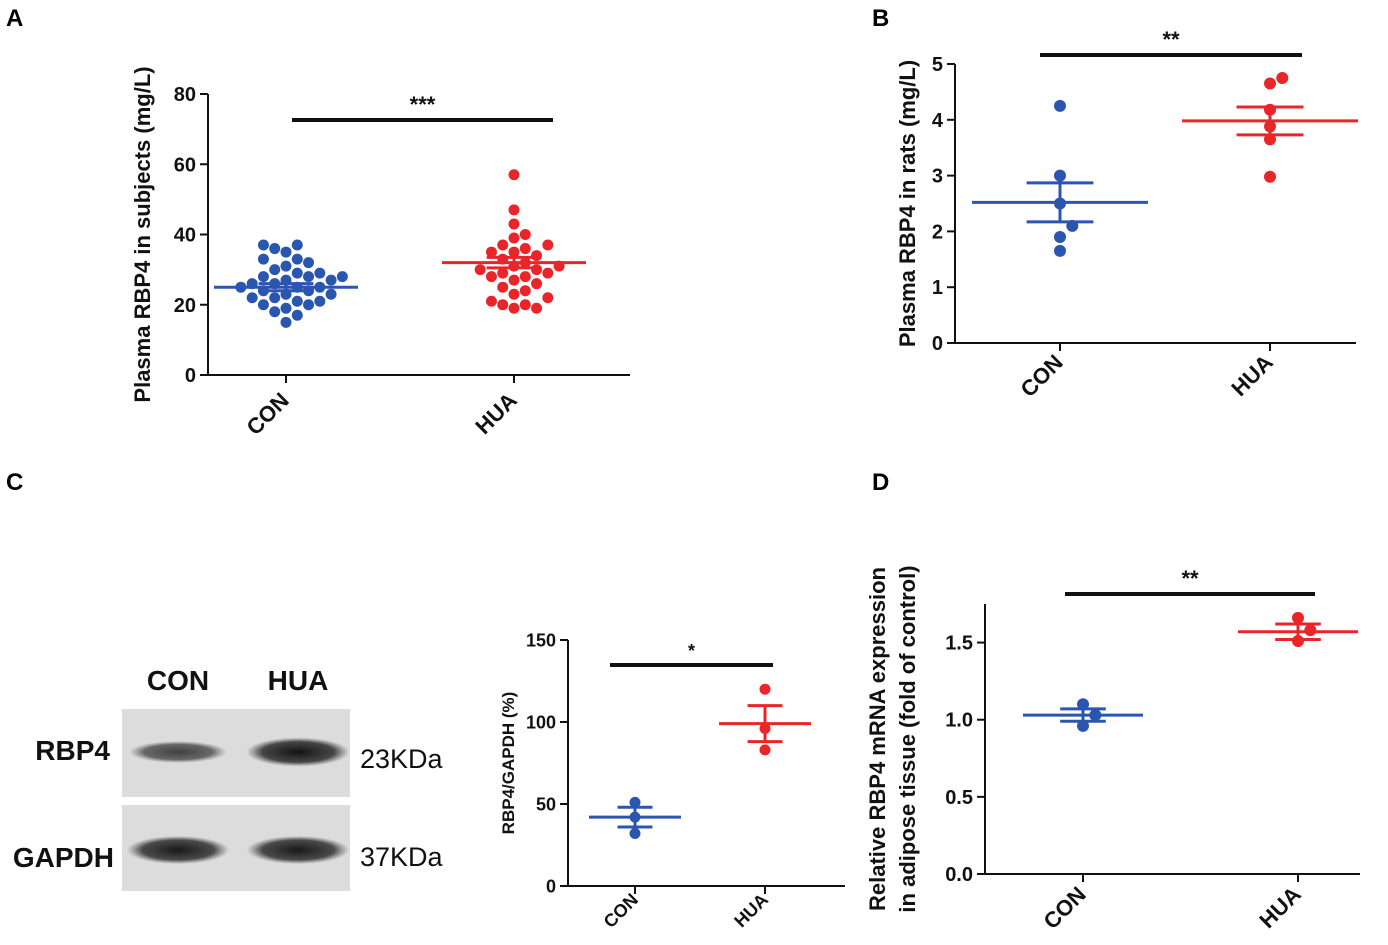 The width and height of the screenshot is (1388, 945). I want to click on blot-band-gapdh-con, so click(178, 850).